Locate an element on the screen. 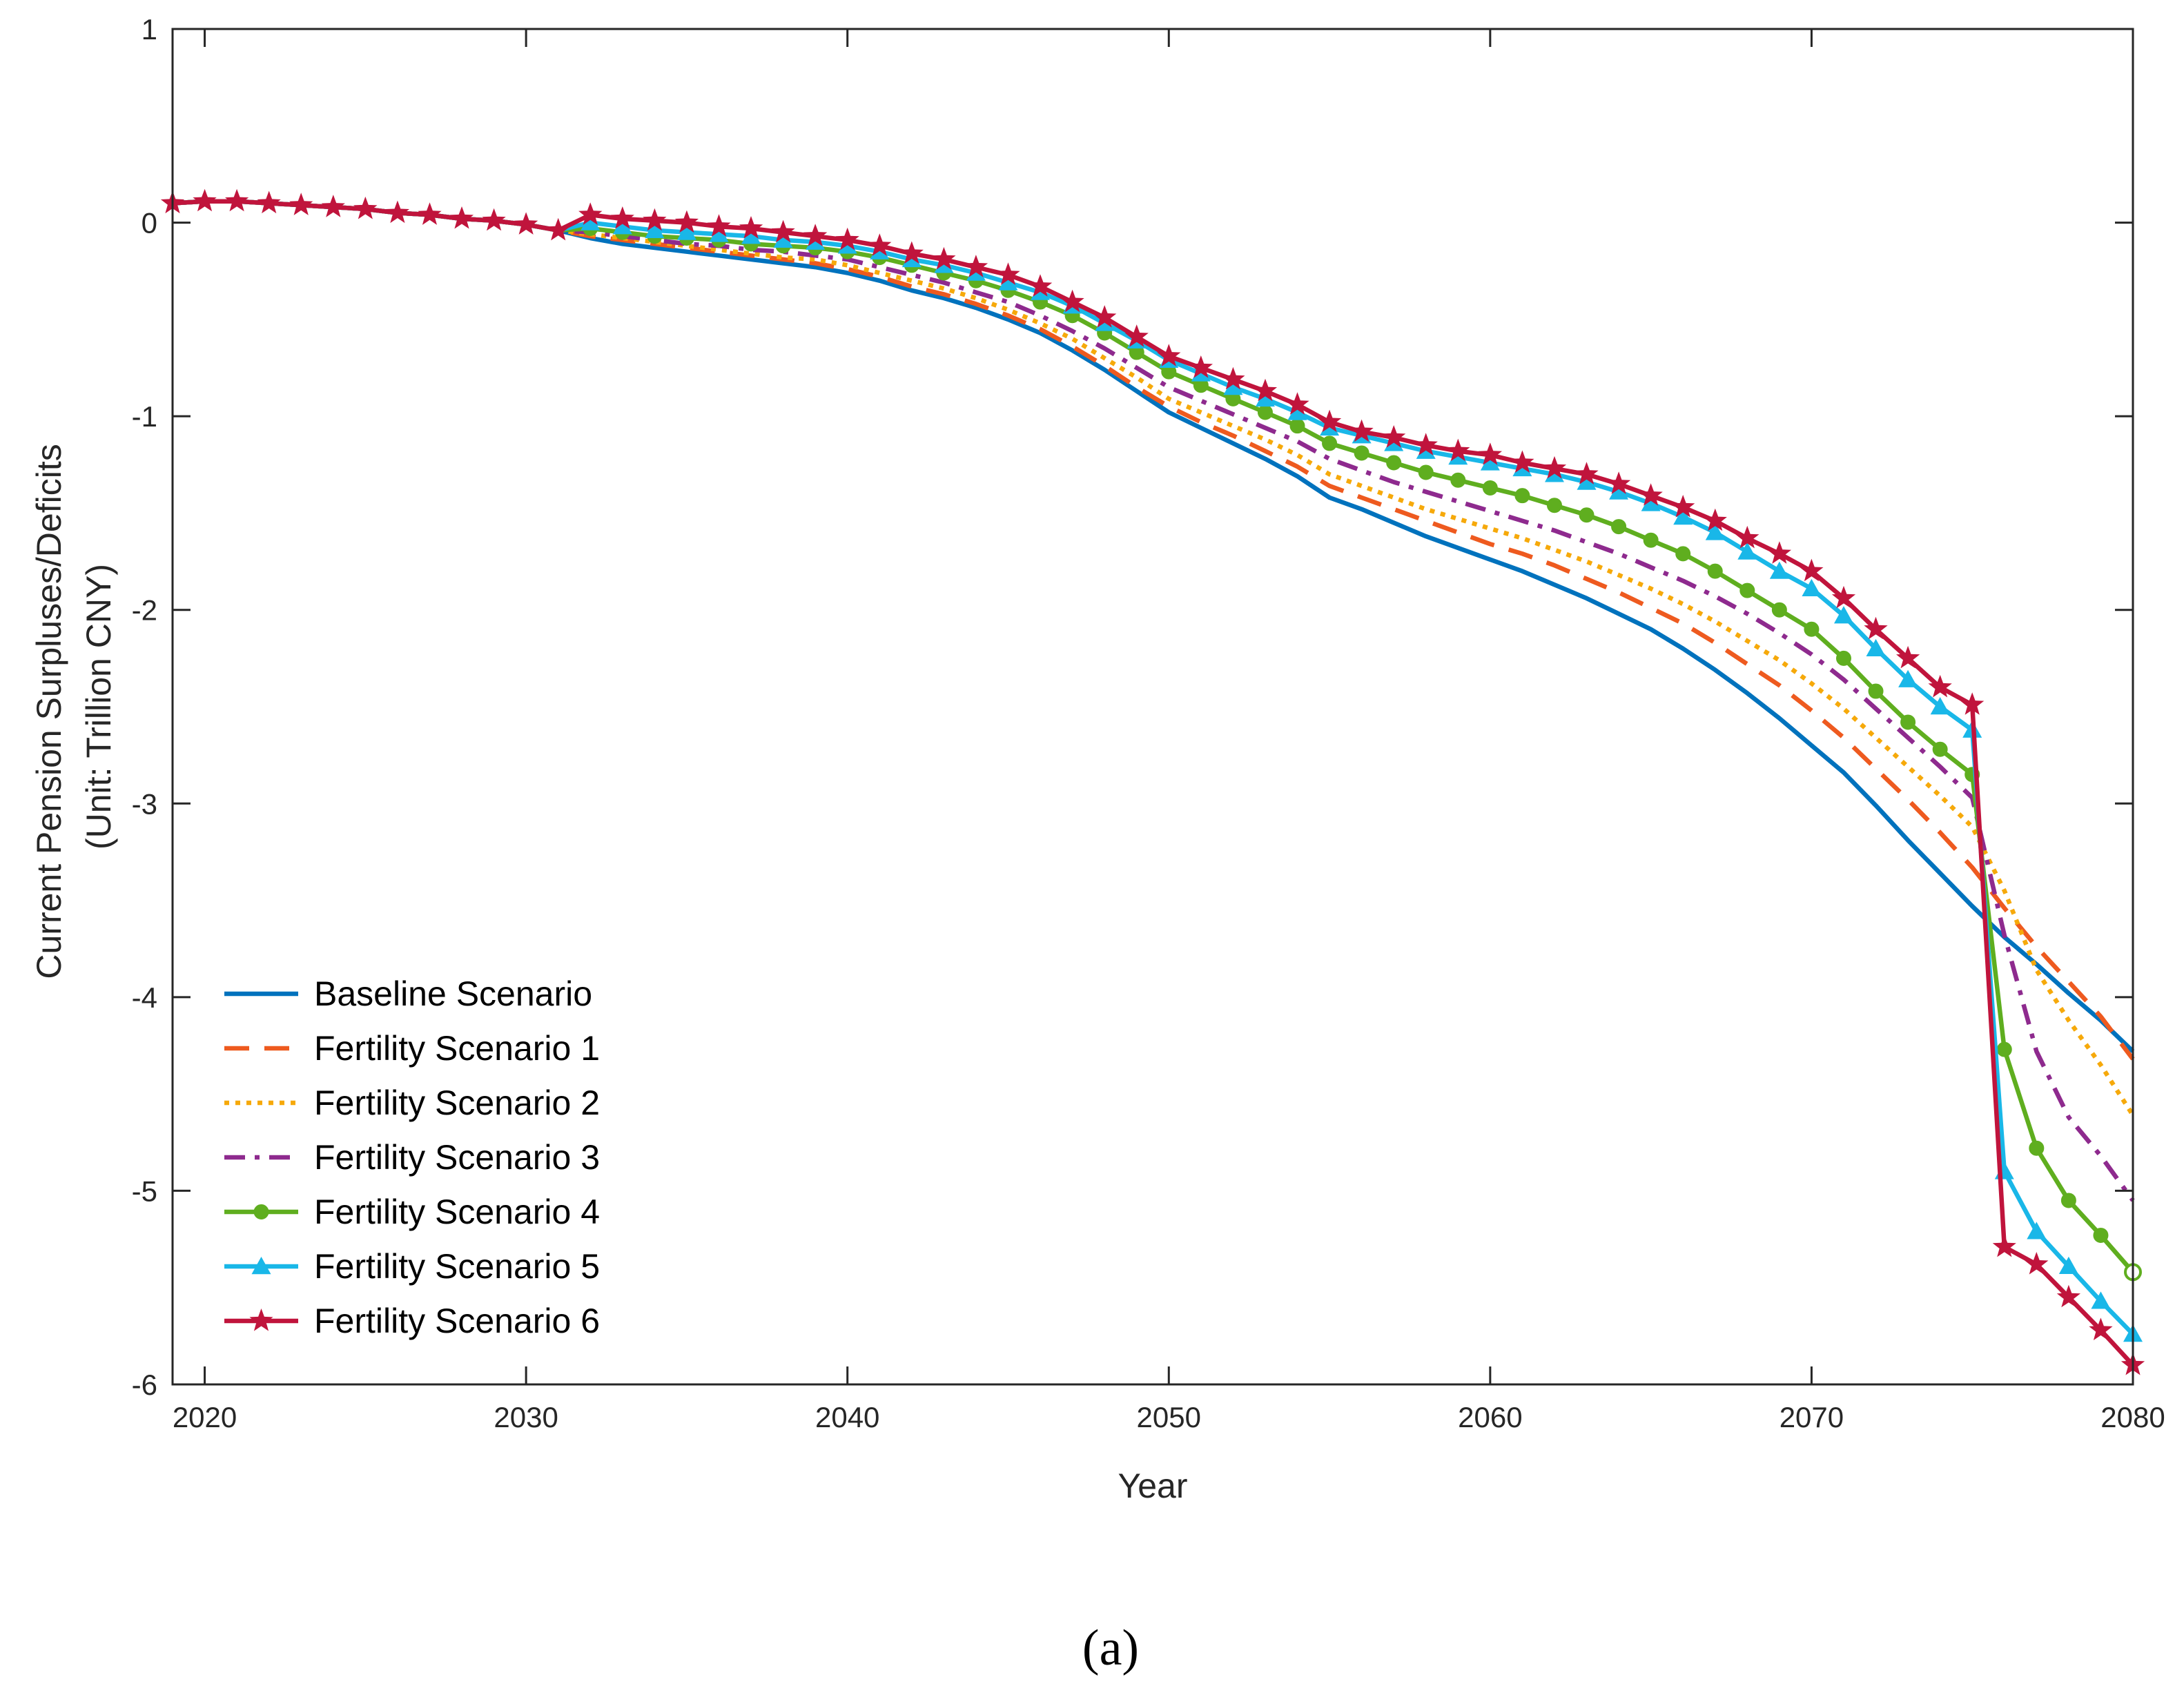 Image resolution: width=2184 pixels, height=1686 pixels. y-tick-label: -2 is located at coordinates (144, 610).